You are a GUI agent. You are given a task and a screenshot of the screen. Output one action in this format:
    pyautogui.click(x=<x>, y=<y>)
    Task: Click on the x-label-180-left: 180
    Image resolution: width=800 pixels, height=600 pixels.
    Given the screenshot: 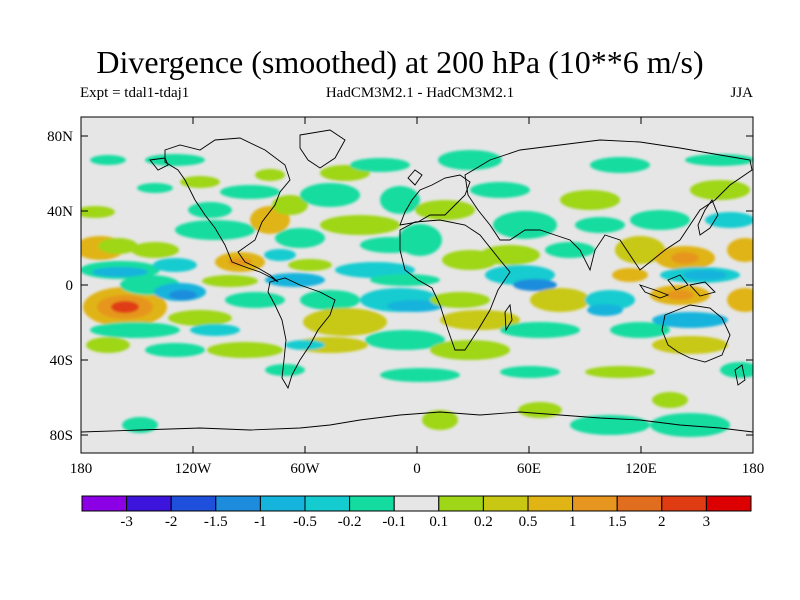 What is the action you would take?
    pyautogui.click(x=81, y=469)
    